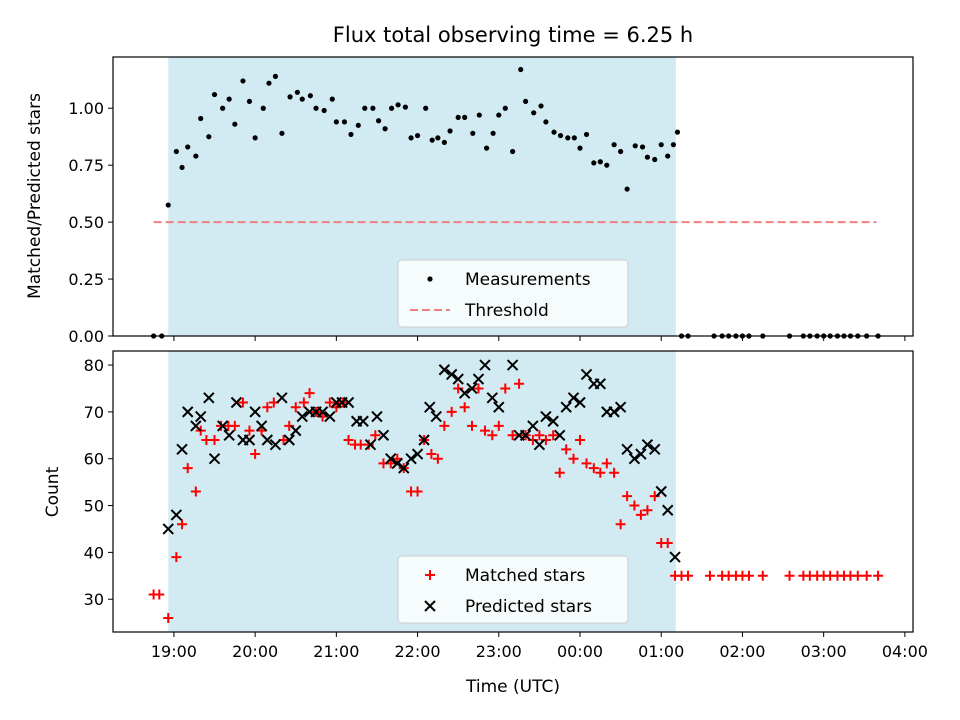 Image resolution: width=960 pixels, height=720 pixels. Describe the element at coordinates (430, 279) in the screenshot. I see `legend-marker-dot` at that location.